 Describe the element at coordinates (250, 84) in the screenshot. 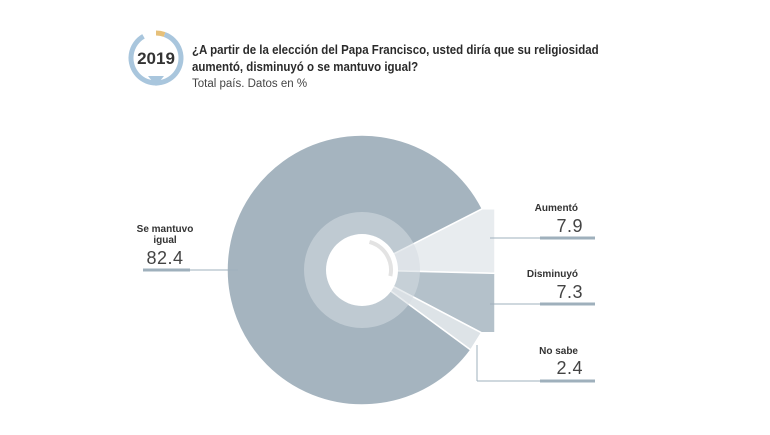

I see `chart-subtitle: Total país. Datos en %` at that location.